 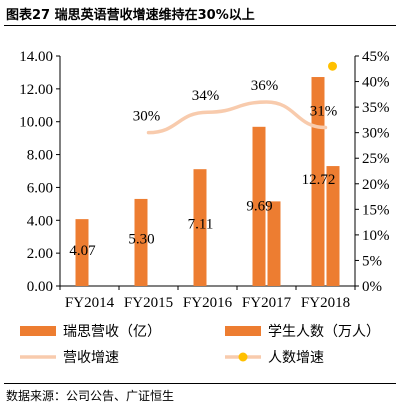 I want to click on growth-label: 30%, so click(x=147, y=117).